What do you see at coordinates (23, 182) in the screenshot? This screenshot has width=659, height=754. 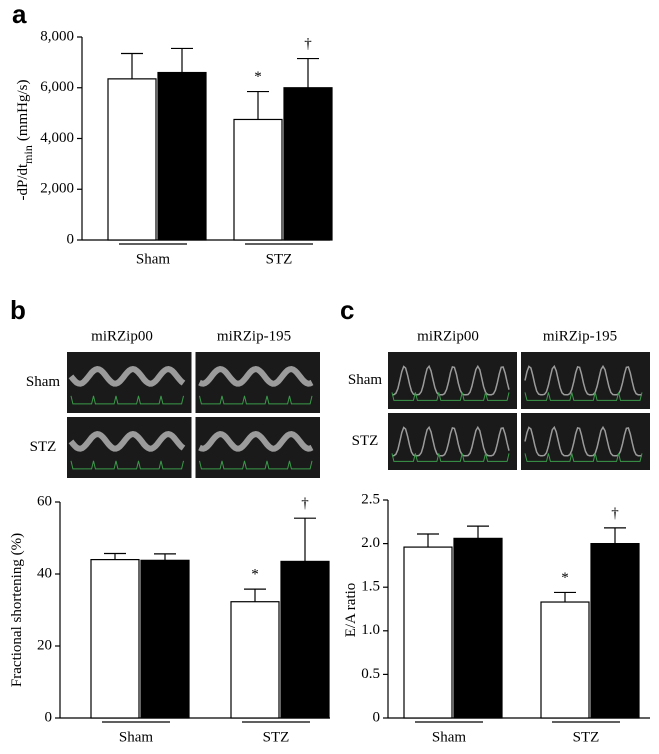 I see `y-label-text: -dP/dt` at bounding box center [23, 182].